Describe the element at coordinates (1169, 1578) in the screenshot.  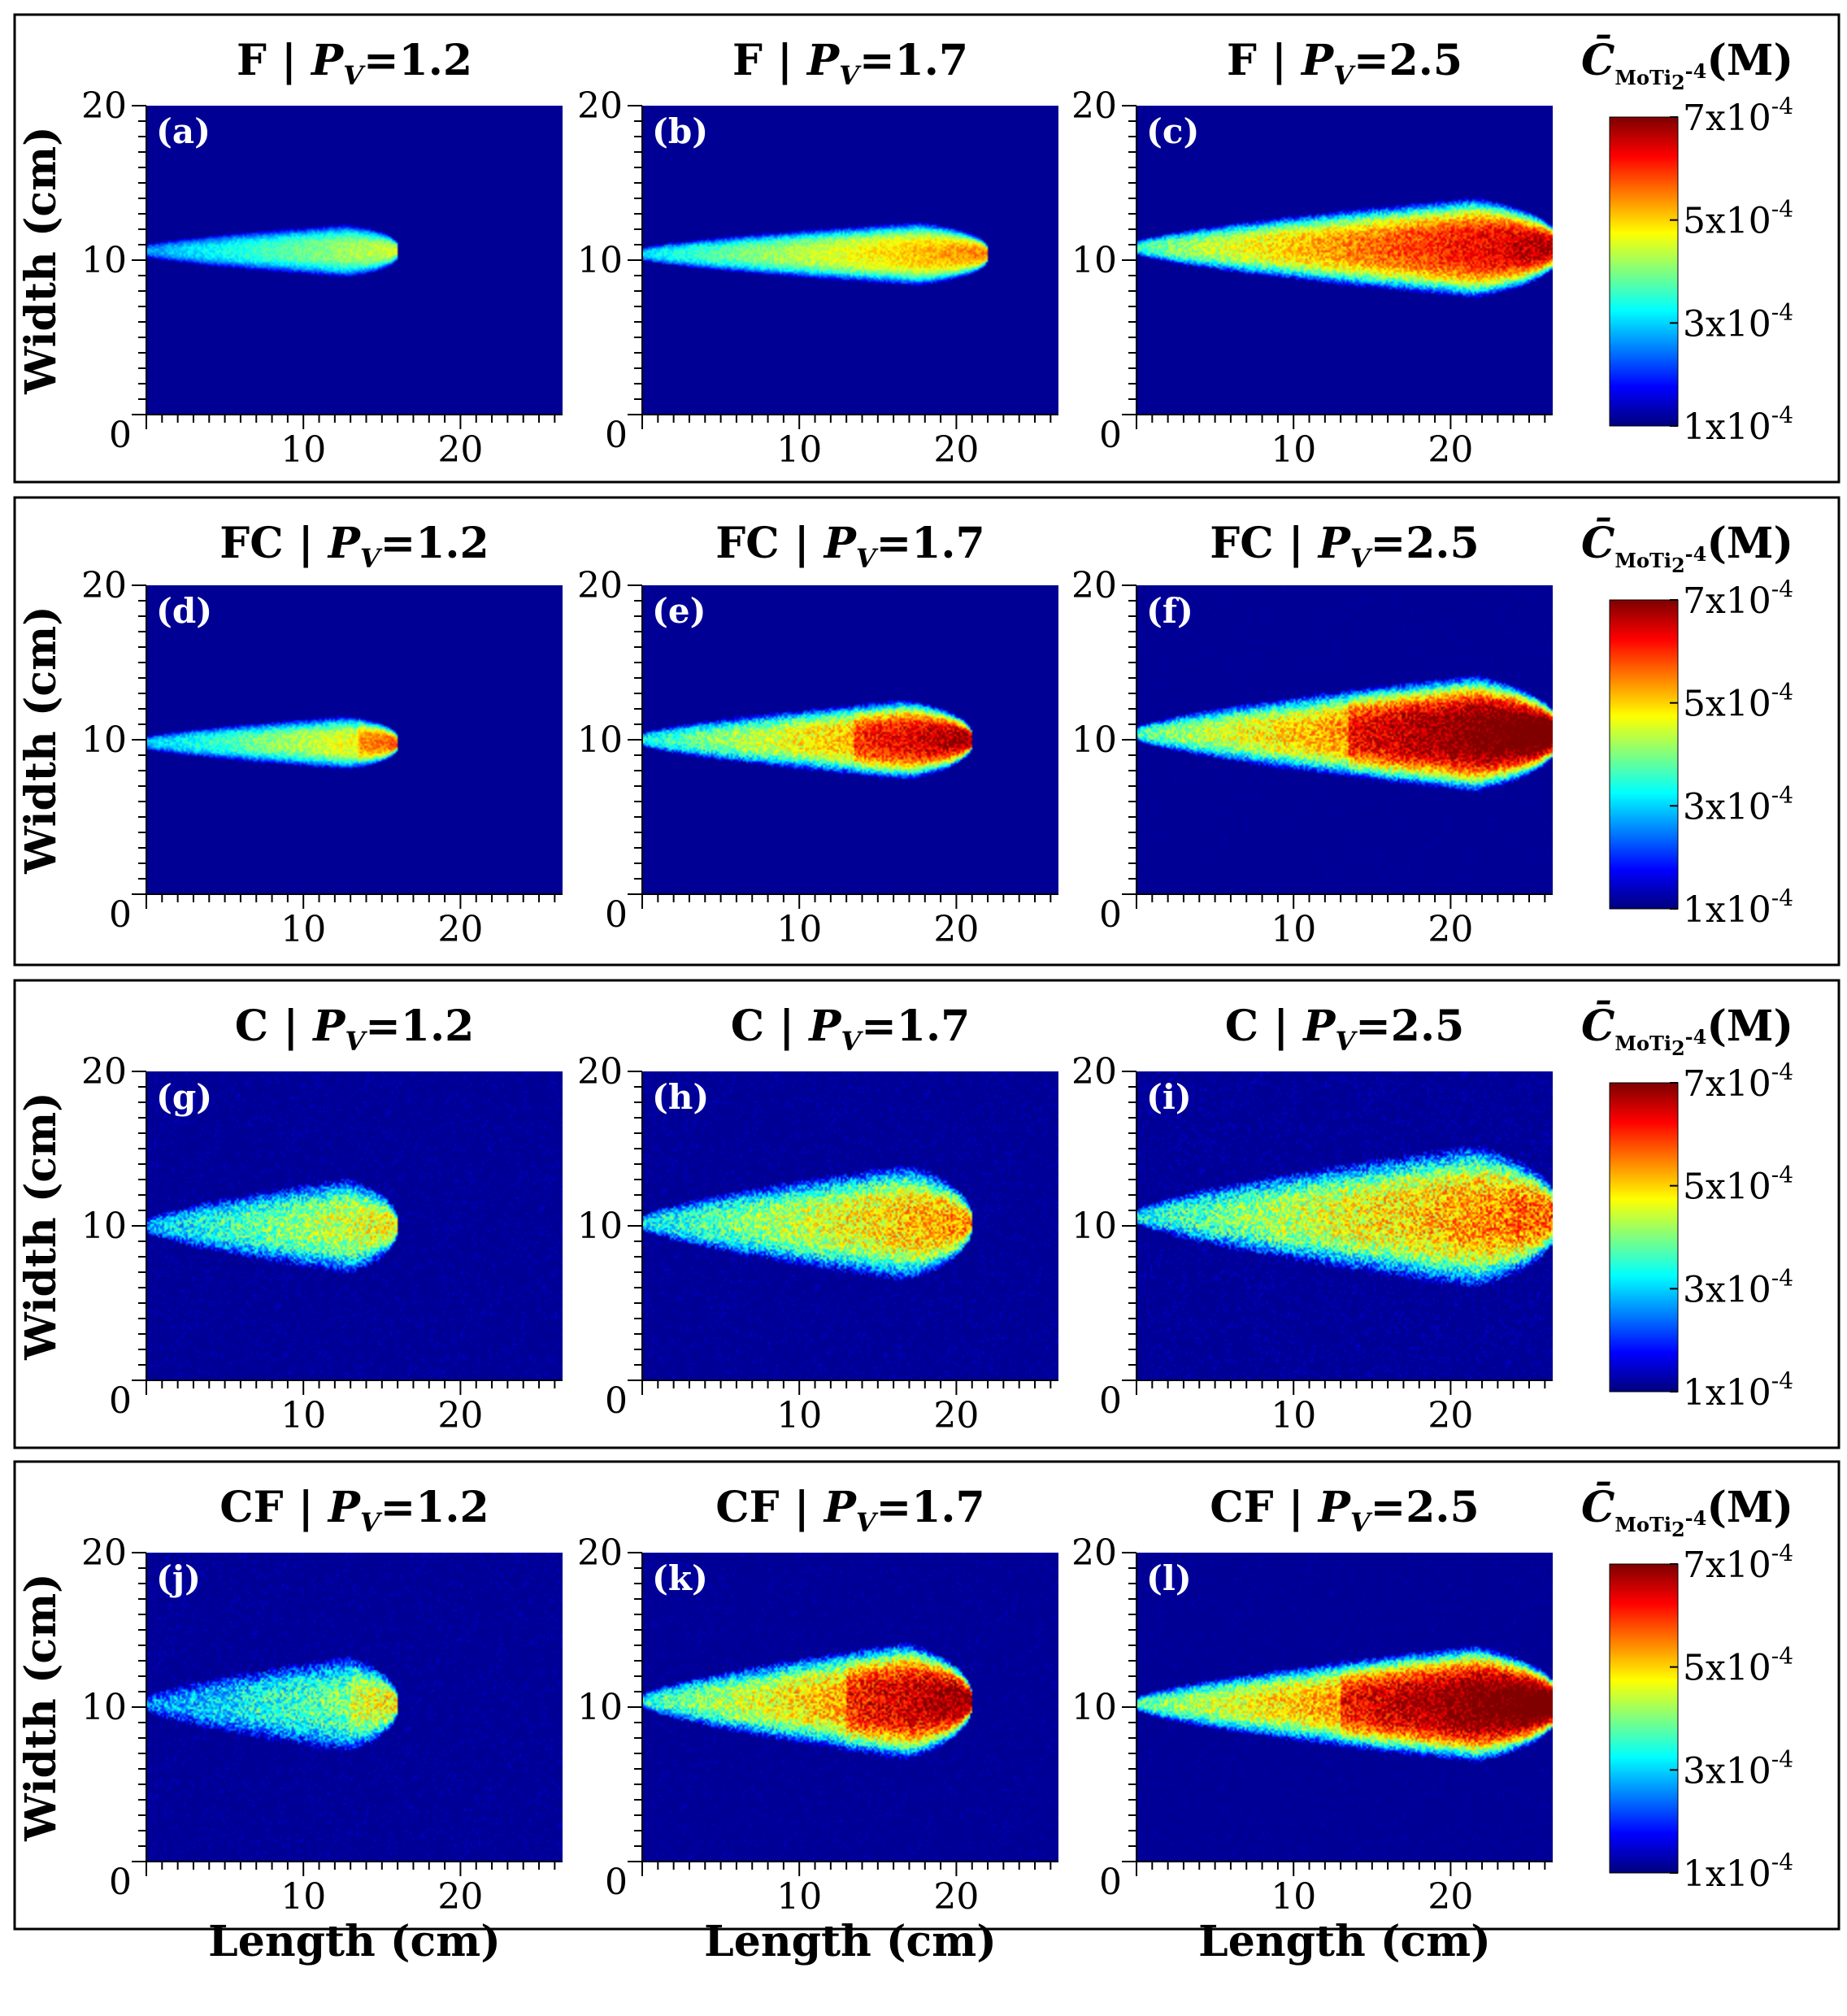
I see `panel-label: (l)` at that location.